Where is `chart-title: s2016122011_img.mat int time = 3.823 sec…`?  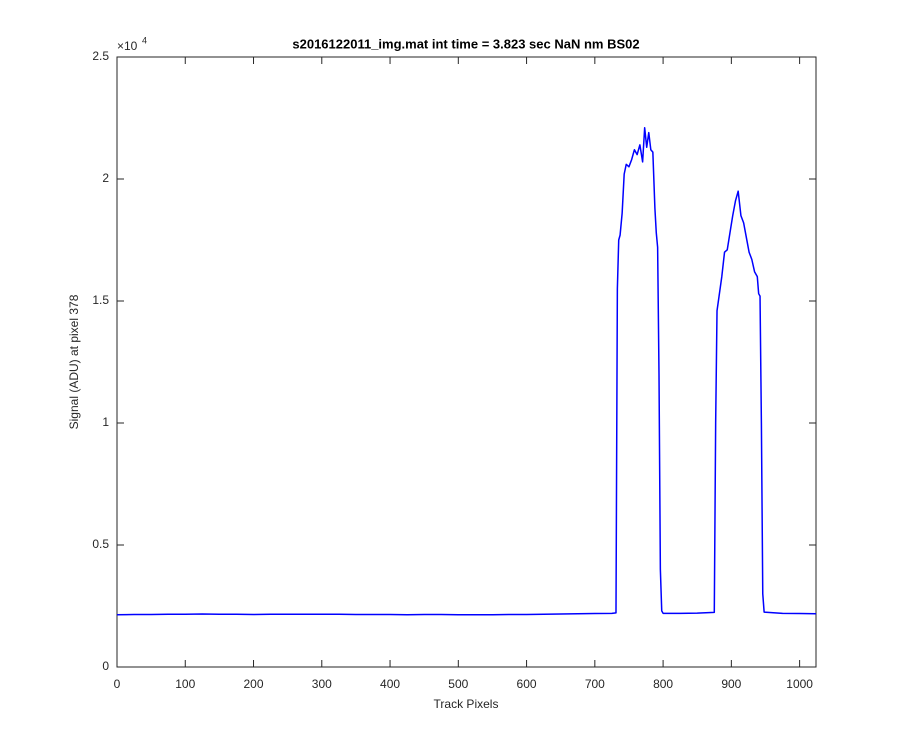 chart-title: s2016122011_img.mat int time = 3.823 sec… is located at coordinates (465, 43).